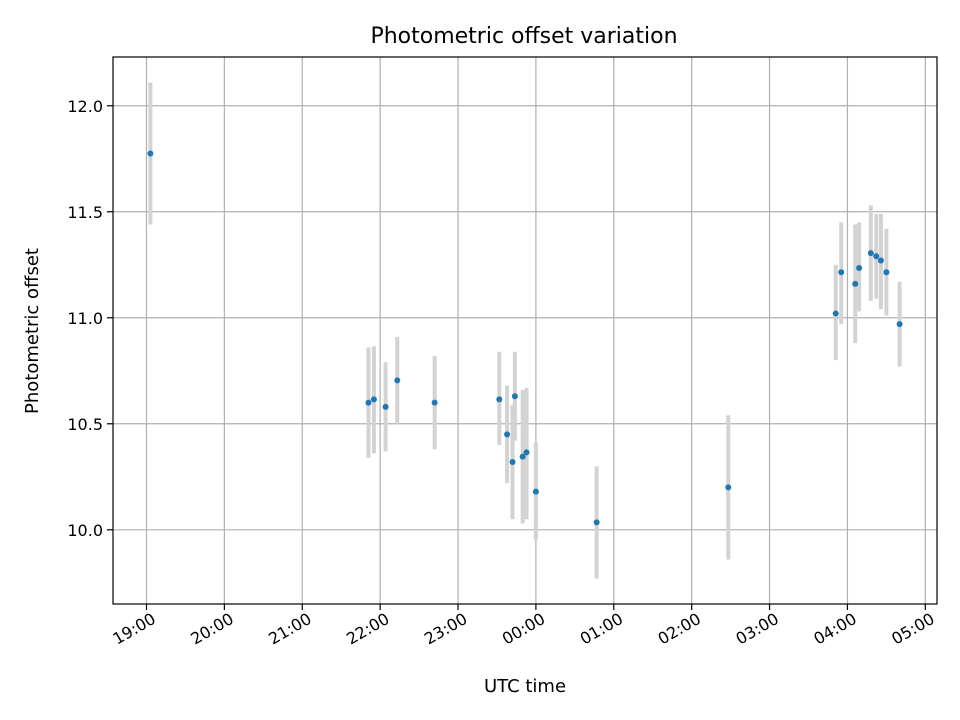 The width and height of the screenshot is (960, 720). I want to click on x-tick-label: 23:00, so click(445, 629).